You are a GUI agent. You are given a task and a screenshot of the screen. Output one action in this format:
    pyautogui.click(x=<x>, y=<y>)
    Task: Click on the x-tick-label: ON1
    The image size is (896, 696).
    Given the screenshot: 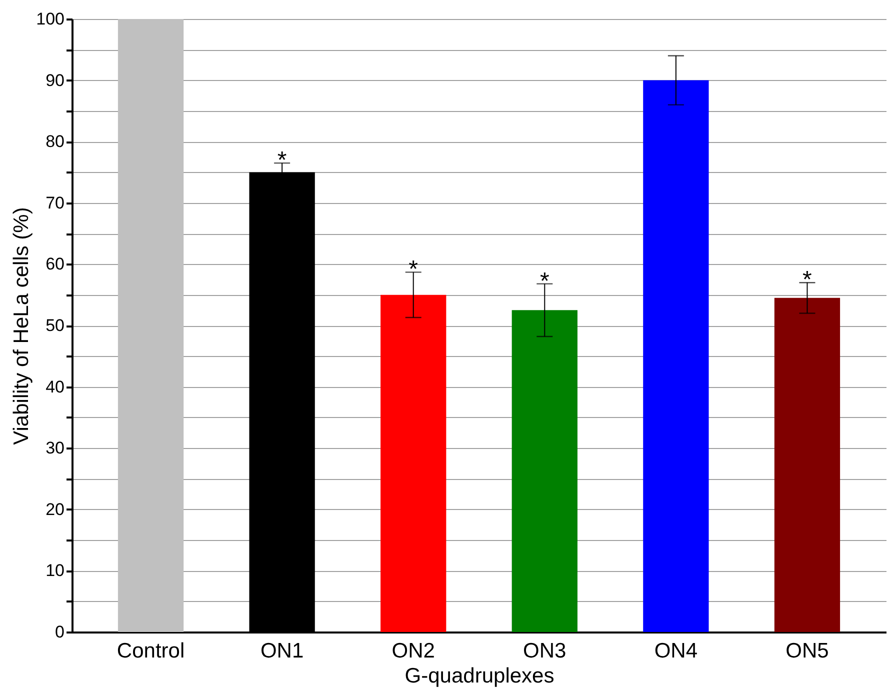 What is the action you would take?
    pyautogui.click(x=282, y=651)
    